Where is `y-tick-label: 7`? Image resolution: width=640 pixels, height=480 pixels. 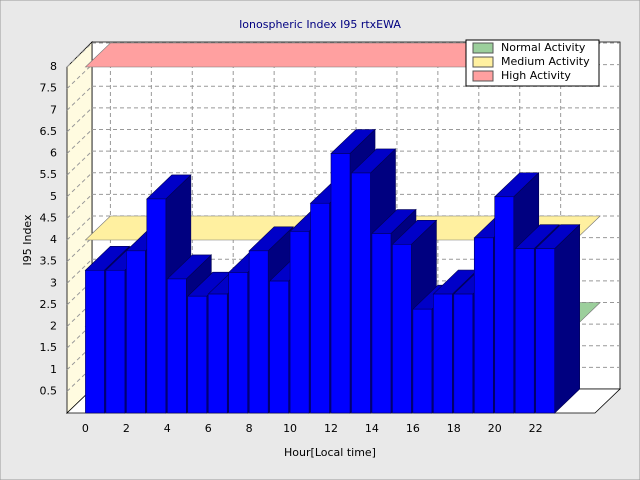
y-tick-label: 7 is located at coordinates (53, 109).